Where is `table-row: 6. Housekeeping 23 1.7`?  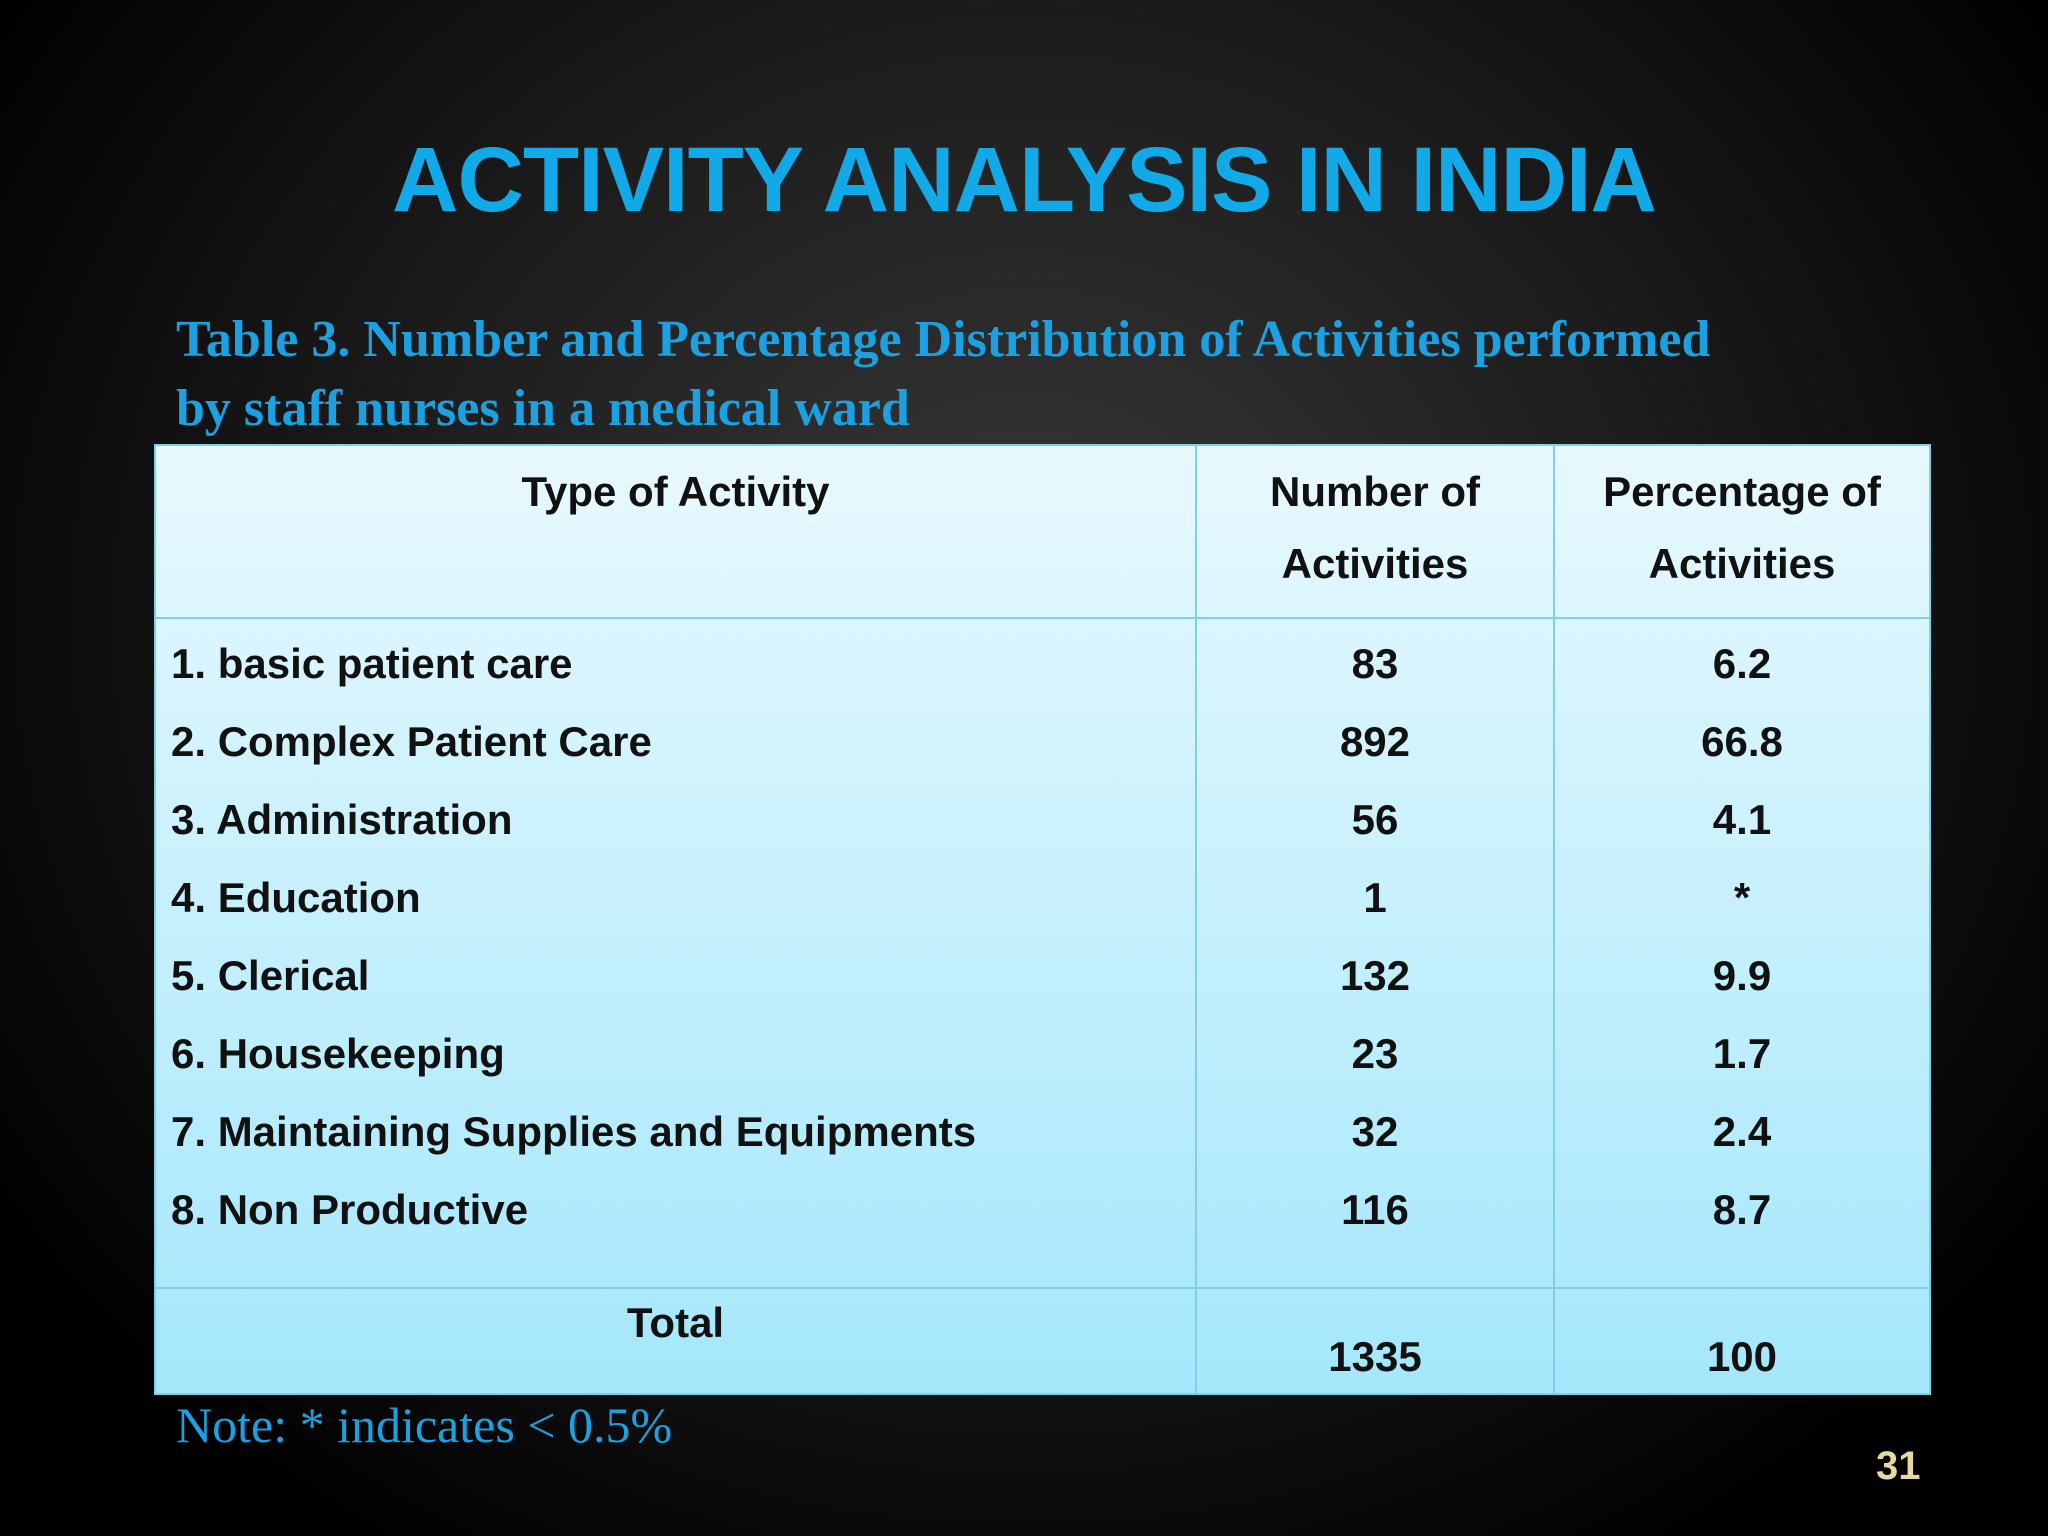 table-row: 6. Housekeeping 23 1.7 is located at coordinates (1042, 1054).